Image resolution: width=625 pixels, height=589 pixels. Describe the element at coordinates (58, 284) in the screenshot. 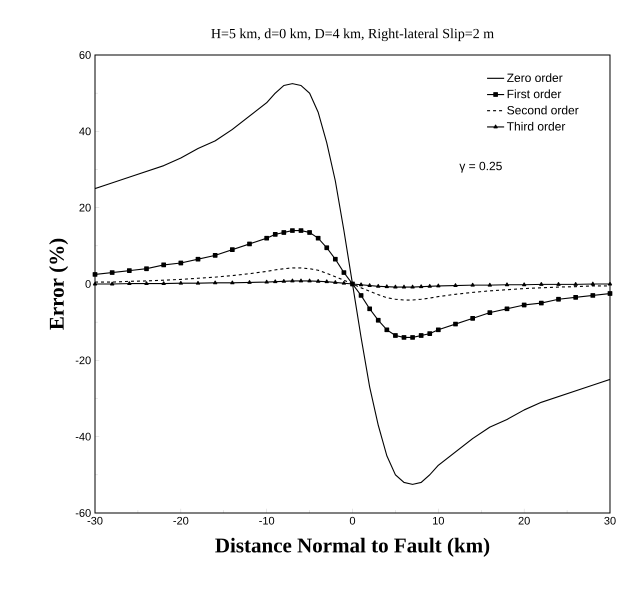

I see `y-axis-title: Error (%)` at that location.